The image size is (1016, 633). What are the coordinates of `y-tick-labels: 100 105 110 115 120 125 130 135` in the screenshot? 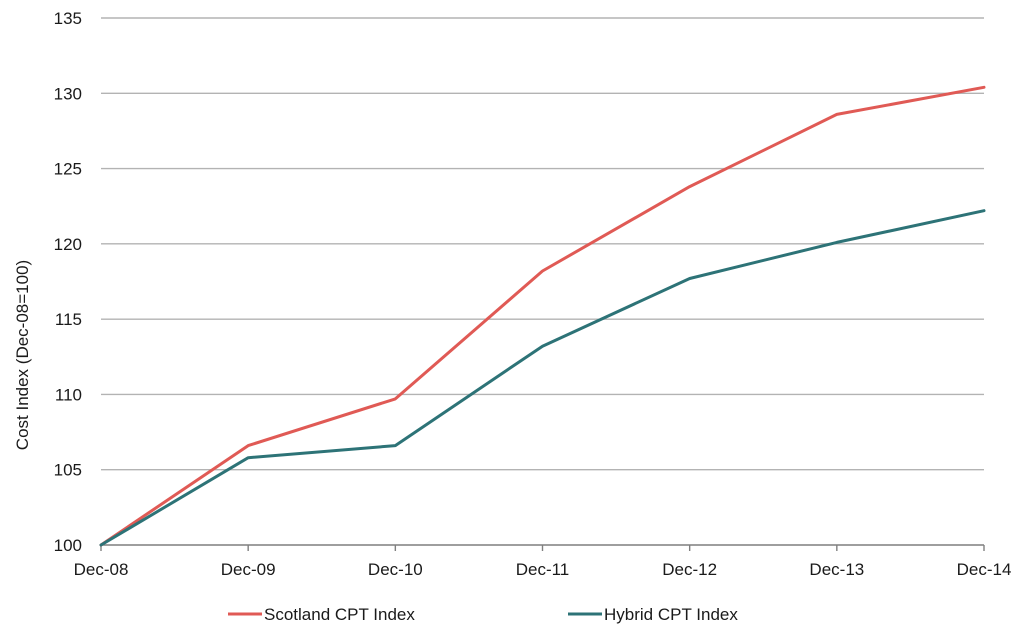 It's located at (68, 282).